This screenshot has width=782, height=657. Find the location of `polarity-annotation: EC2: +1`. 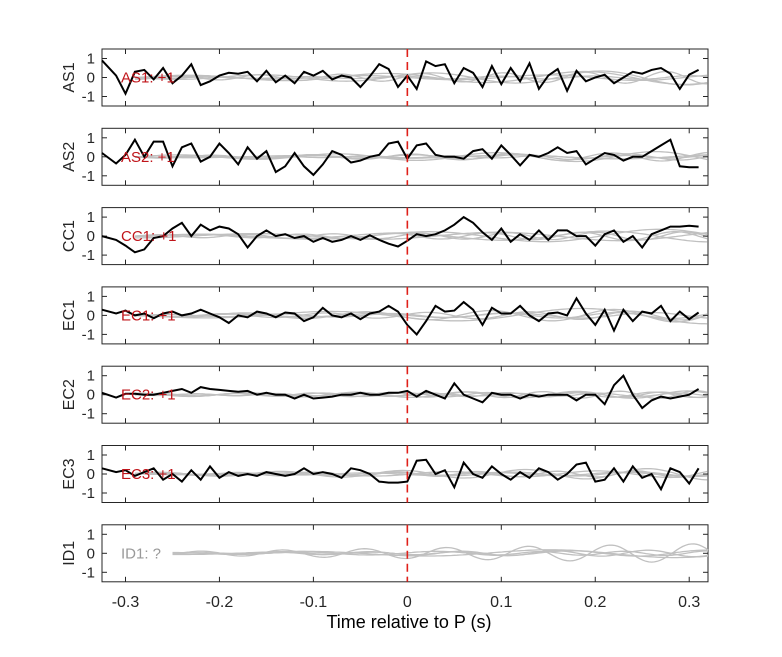

polarity-annotation: EC2: +1 is located at coordinates (148, 395).